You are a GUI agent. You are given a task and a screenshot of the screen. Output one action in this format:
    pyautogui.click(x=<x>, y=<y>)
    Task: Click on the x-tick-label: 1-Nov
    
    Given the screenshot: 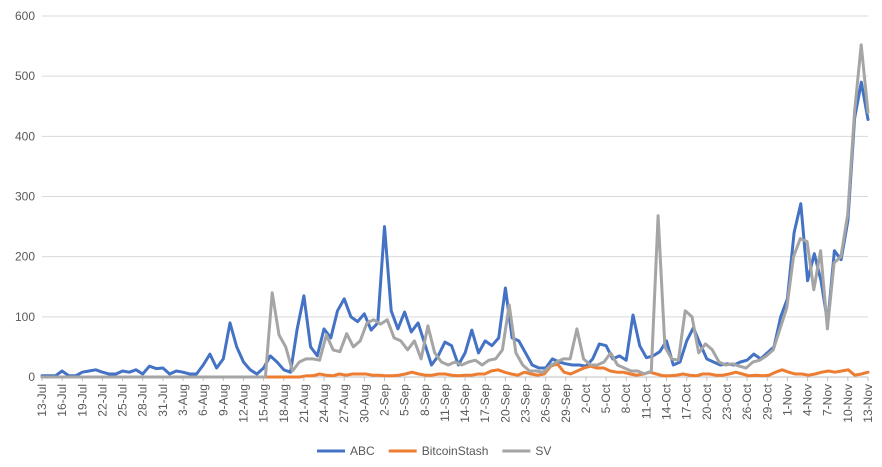 What is the action you would take?
    pyautogui.click(x=787, y=400)
    